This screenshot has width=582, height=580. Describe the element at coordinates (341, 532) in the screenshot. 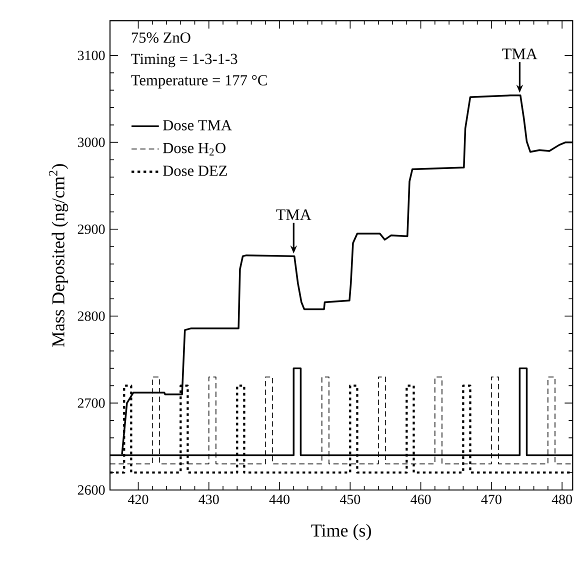

I see `x-axis-title: Time (s)` at that location.